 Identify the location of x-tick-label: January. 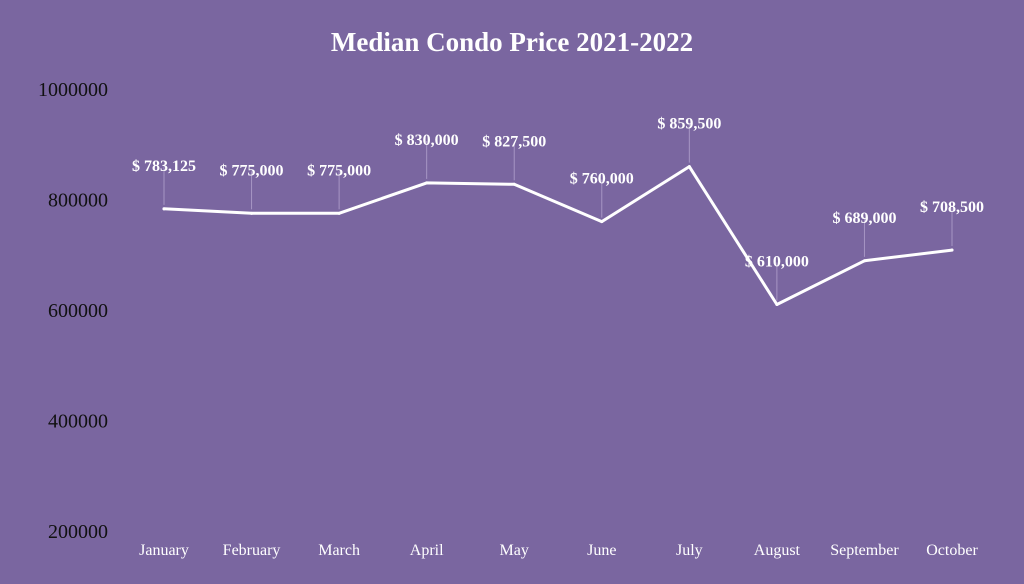
(164, 550).